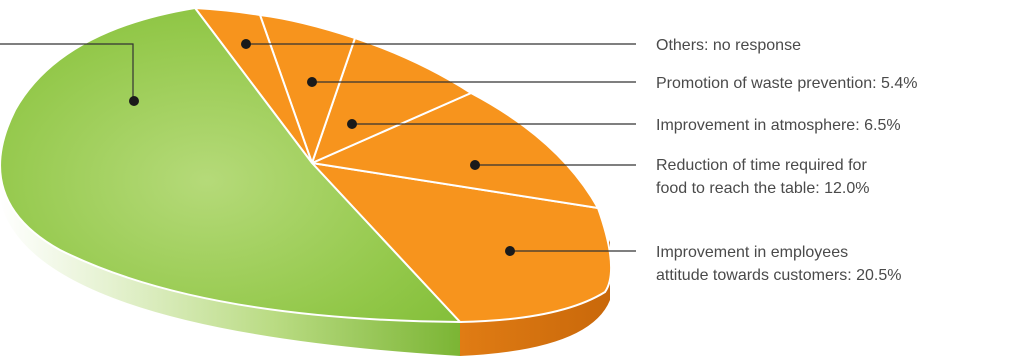 This screenshot has height=361, width=1021. I want to click on pie-slice-time-reduction, so click(454, 150).